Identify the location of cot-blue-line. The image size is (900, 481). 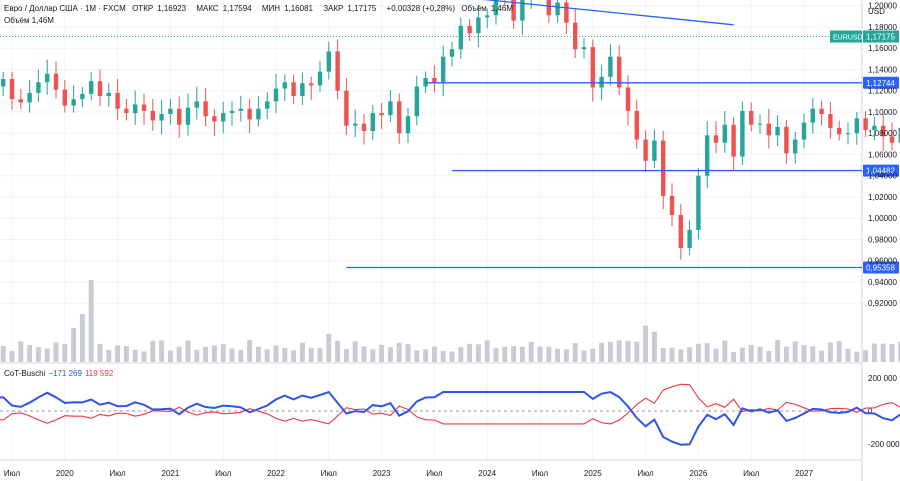
(450, 418).